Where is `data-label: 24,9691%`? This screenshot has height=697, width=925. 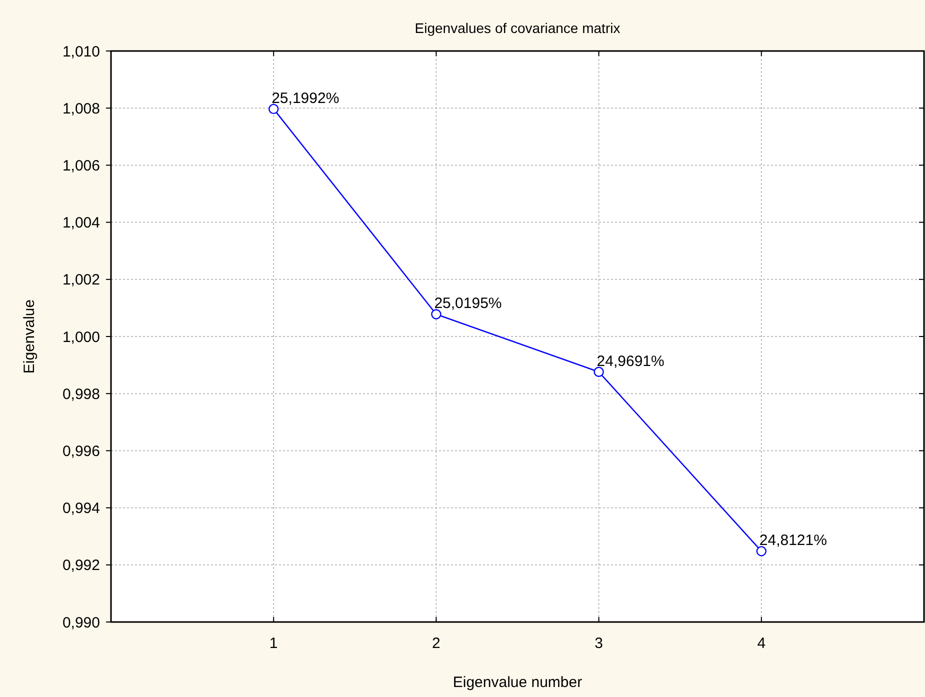
data-label: 24,9691% is located at coordinates (630, 361).